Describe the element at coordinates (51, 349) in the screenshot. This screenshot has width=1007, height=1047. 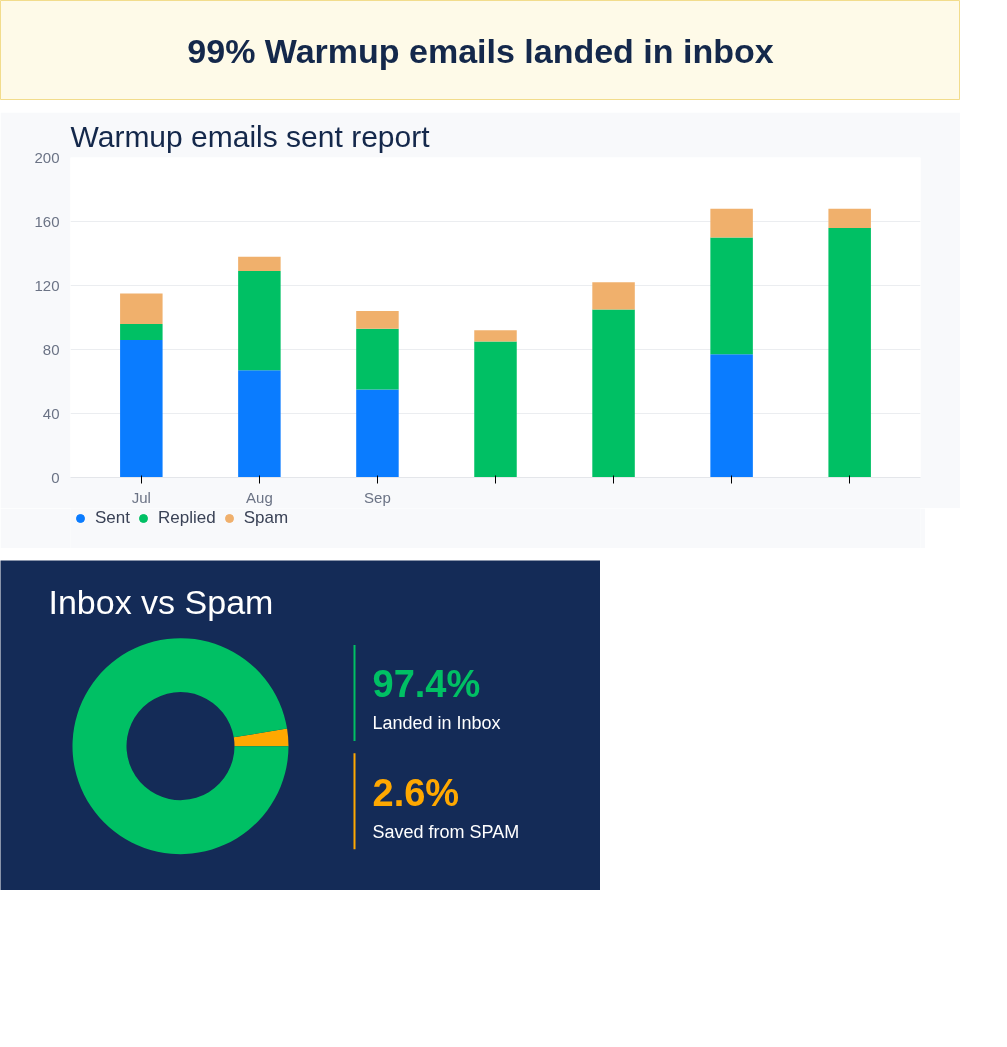
I see `y-tick-label: 80` at that location.